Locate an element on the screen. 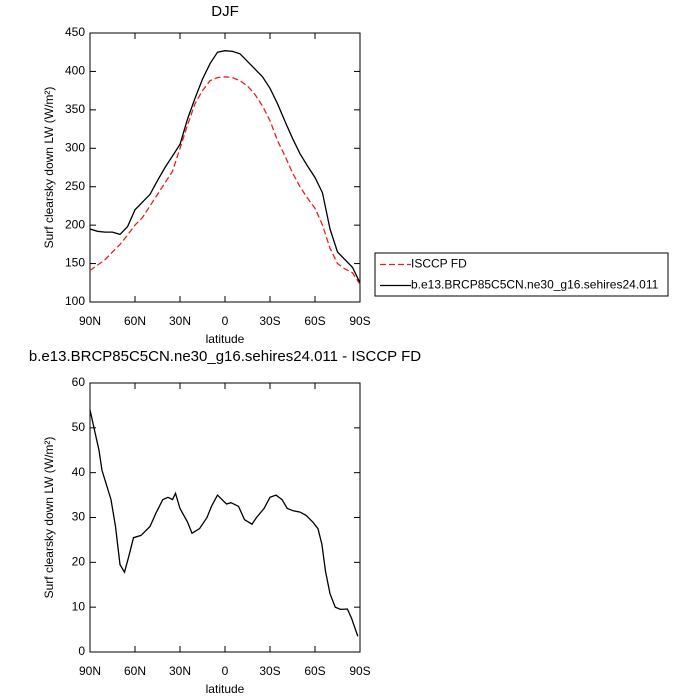  chart-title: DJF is located at coordinates (225, 11).